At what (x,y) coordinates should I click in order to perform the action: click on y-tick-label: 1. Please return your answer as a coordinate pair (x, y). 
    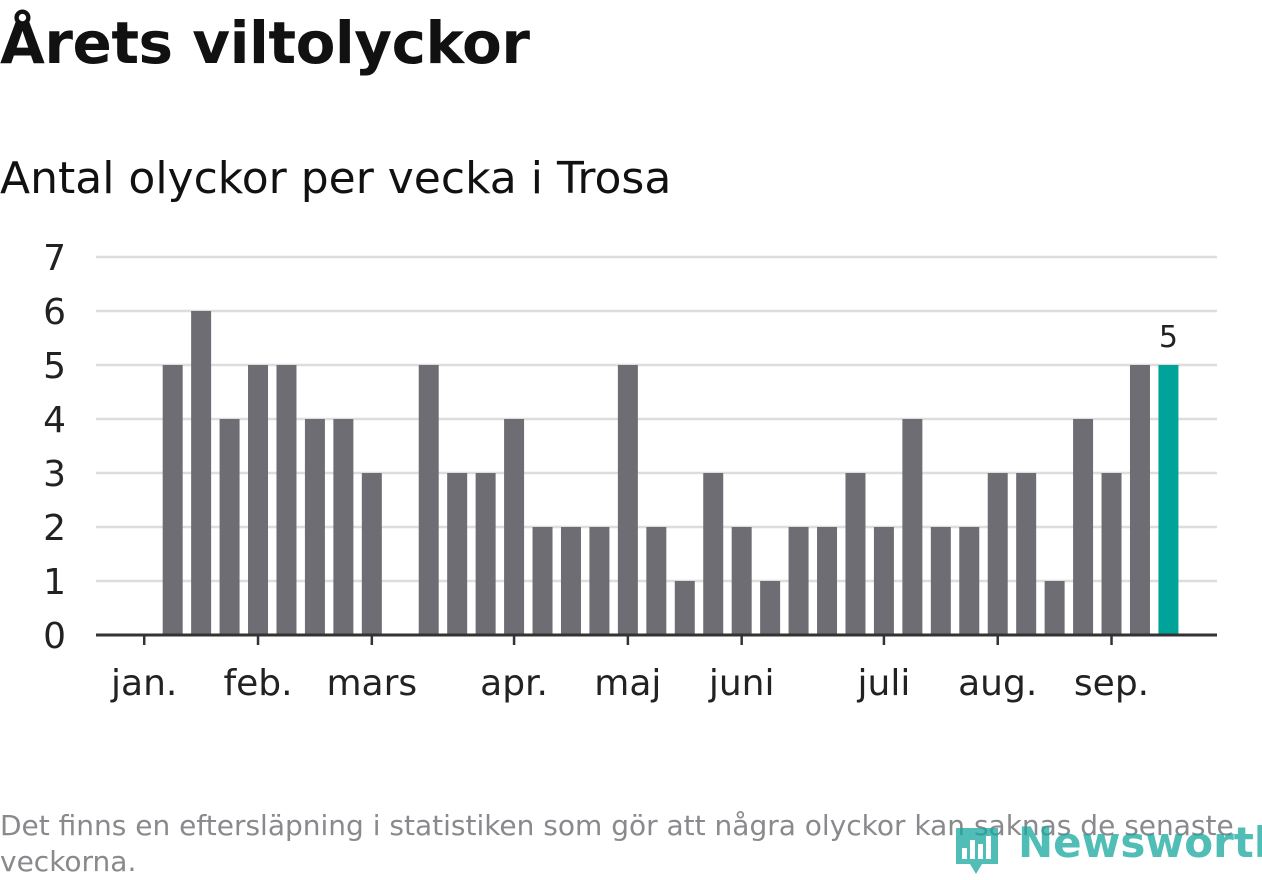
    Looking at the image, I should click on (54, 582).